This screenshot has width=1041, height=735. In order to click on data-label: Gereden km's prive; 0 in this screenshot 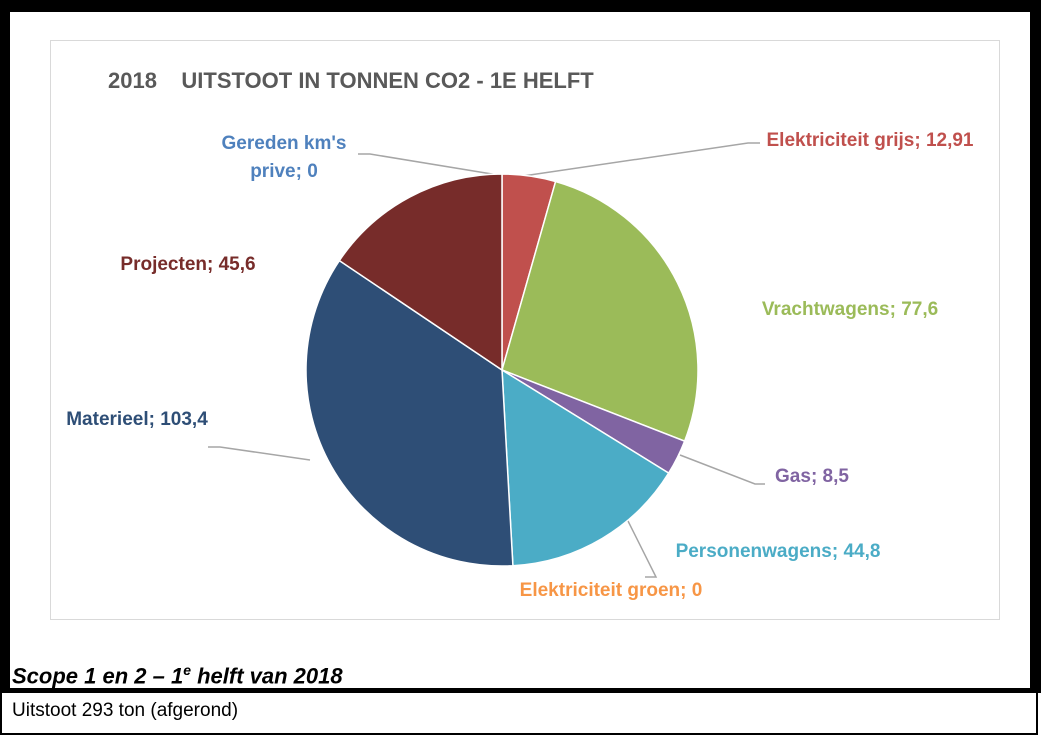, I will do `click(284, 157)`.